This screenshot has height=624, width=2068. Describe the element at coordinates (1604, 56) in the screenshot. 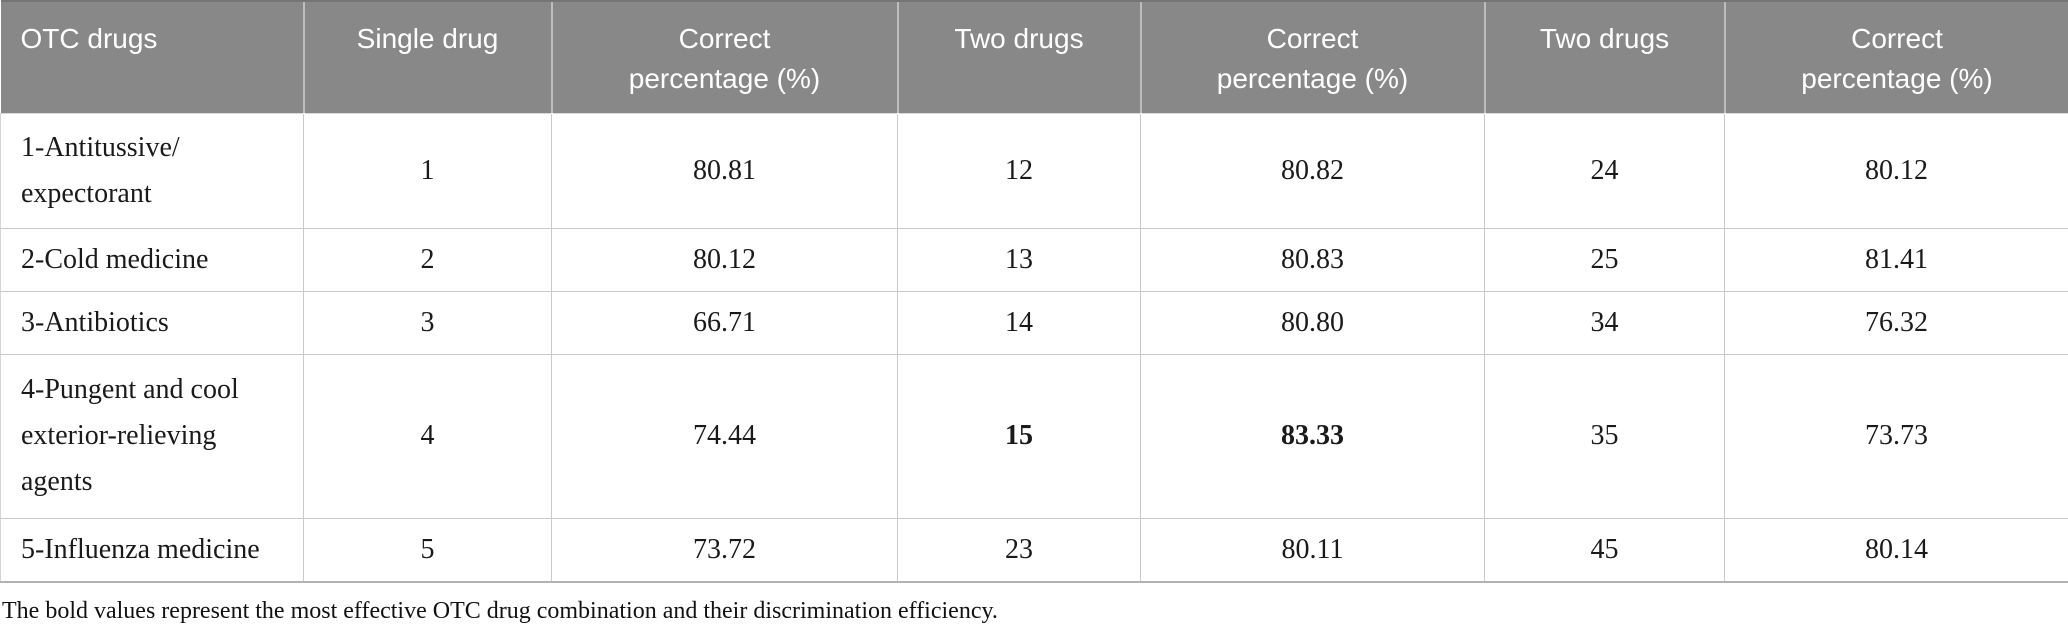

I see `column-header-two-drugs-2: Two drugs` at that location.